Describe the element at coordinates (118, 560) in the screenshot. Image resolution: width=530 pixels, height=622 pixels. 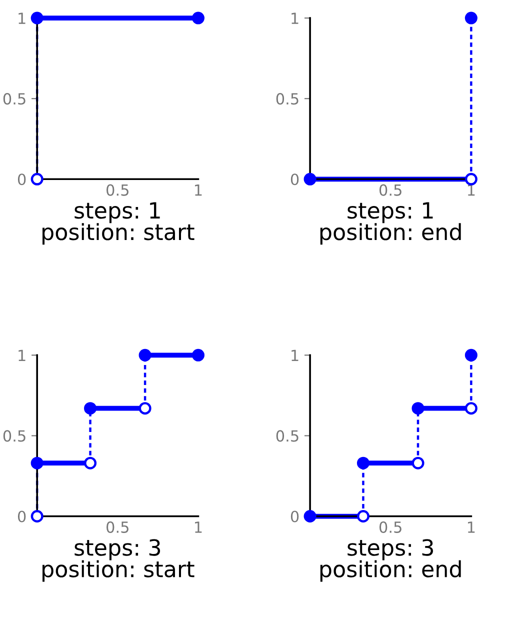
I see `x-axis-title: steps: 3 position: start` at that location.